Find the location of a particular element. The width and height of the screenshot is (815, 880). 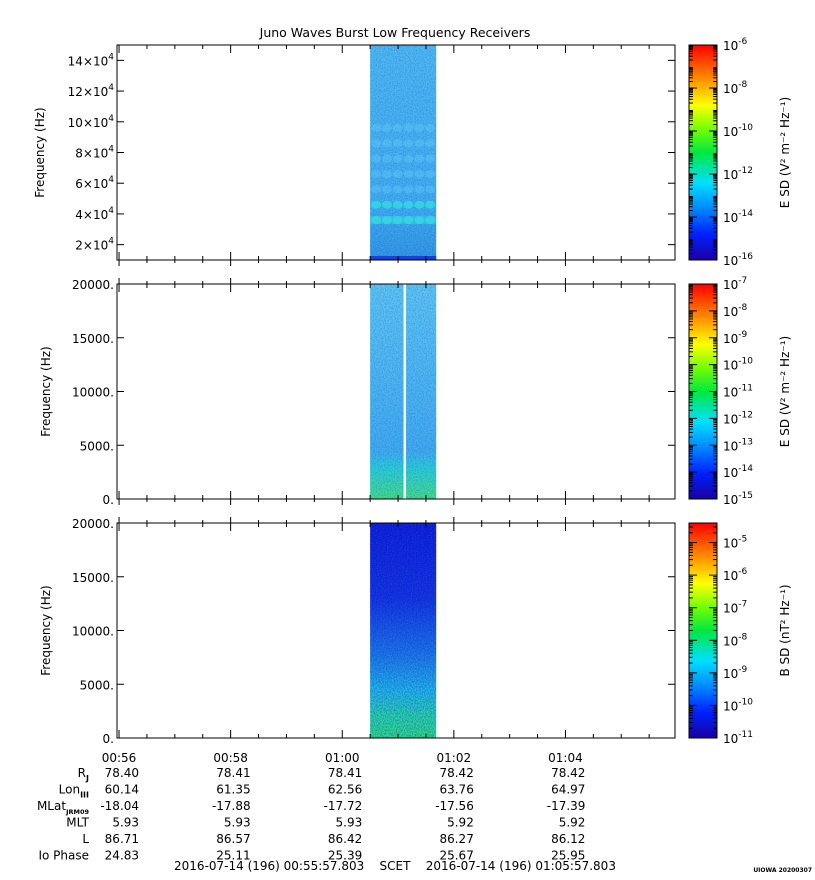

ephemeris-value: 24.83 is located at coordinates (122, 856).